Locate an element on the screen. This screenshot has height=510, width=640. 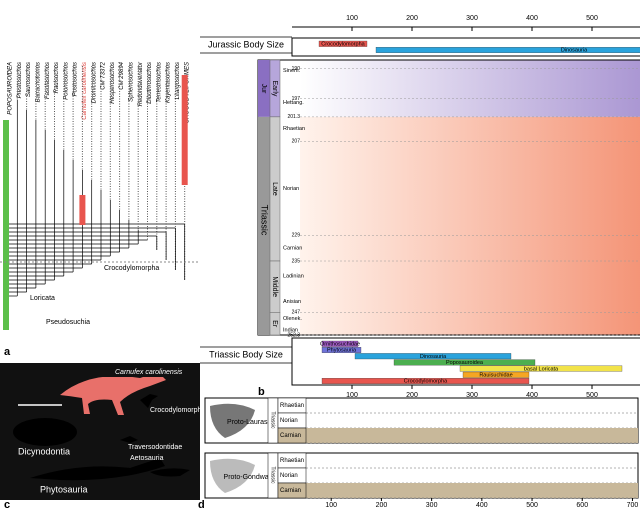
clade-label: Crocodylomorpha is located at coordinates (131, 268).